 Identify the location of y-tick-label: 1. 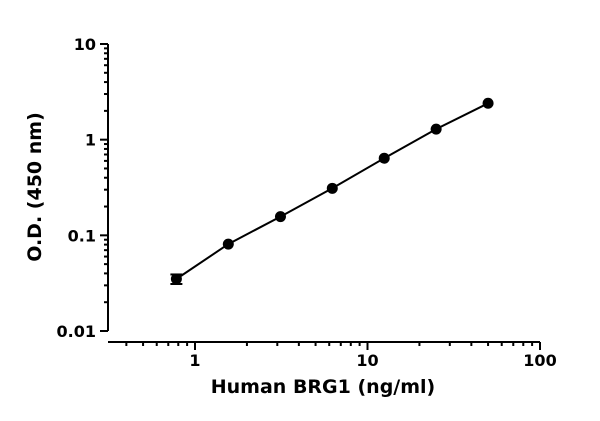
(90, 140).